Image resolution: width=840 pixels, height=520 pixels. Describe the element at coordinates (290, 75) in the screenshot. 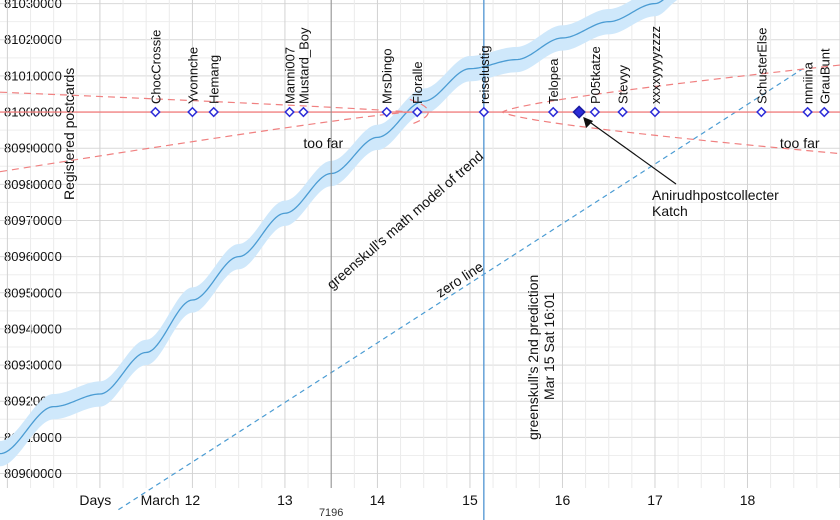

I see `prediction-name-label: Manni007` at that location.